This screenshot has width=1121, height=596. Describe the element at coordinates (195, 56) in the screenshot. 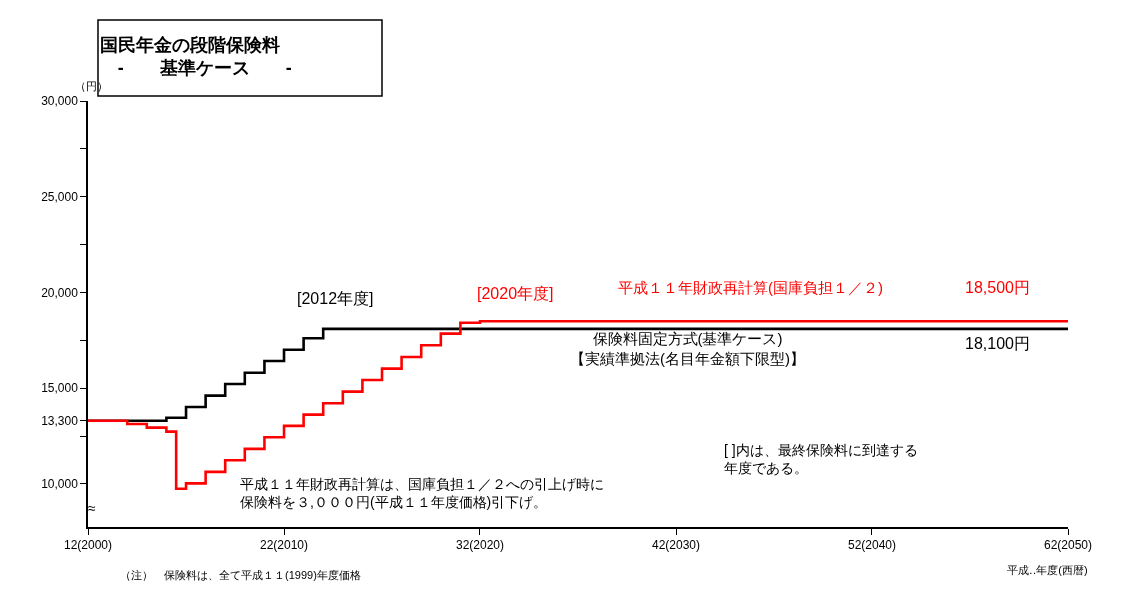

I see `chart-title: 国民年金の段階保険料 - 基準ケース -` at that location.